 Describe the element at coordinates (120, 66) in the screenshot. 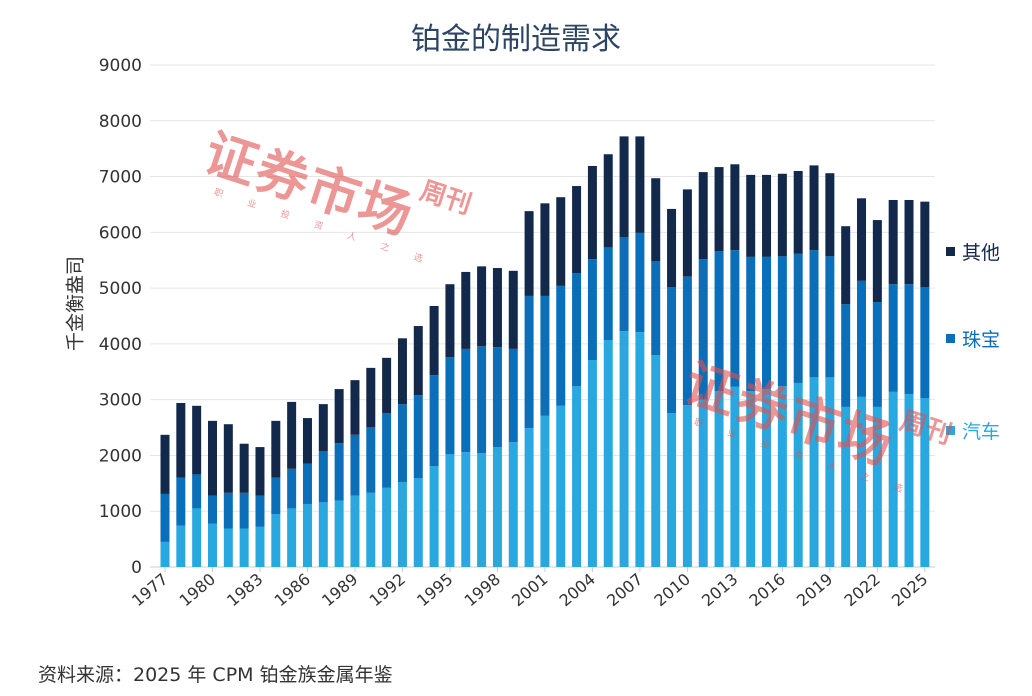

I see `y-tick-label: 9000` at that location.